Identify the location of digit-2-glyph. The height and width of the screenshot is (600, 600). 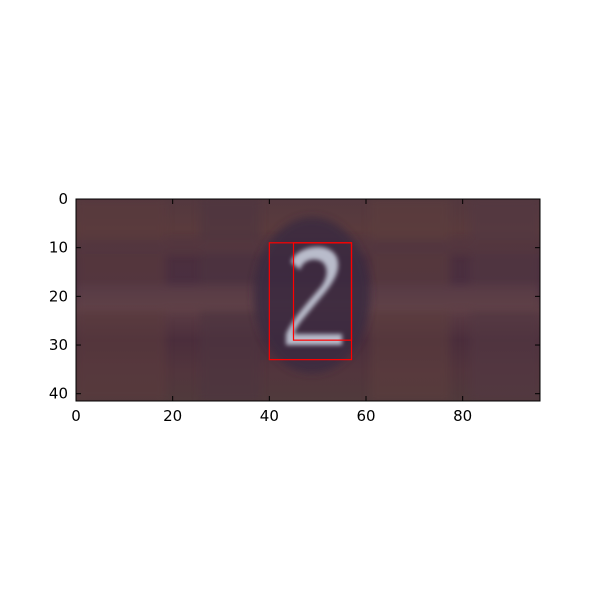
(314, 295).